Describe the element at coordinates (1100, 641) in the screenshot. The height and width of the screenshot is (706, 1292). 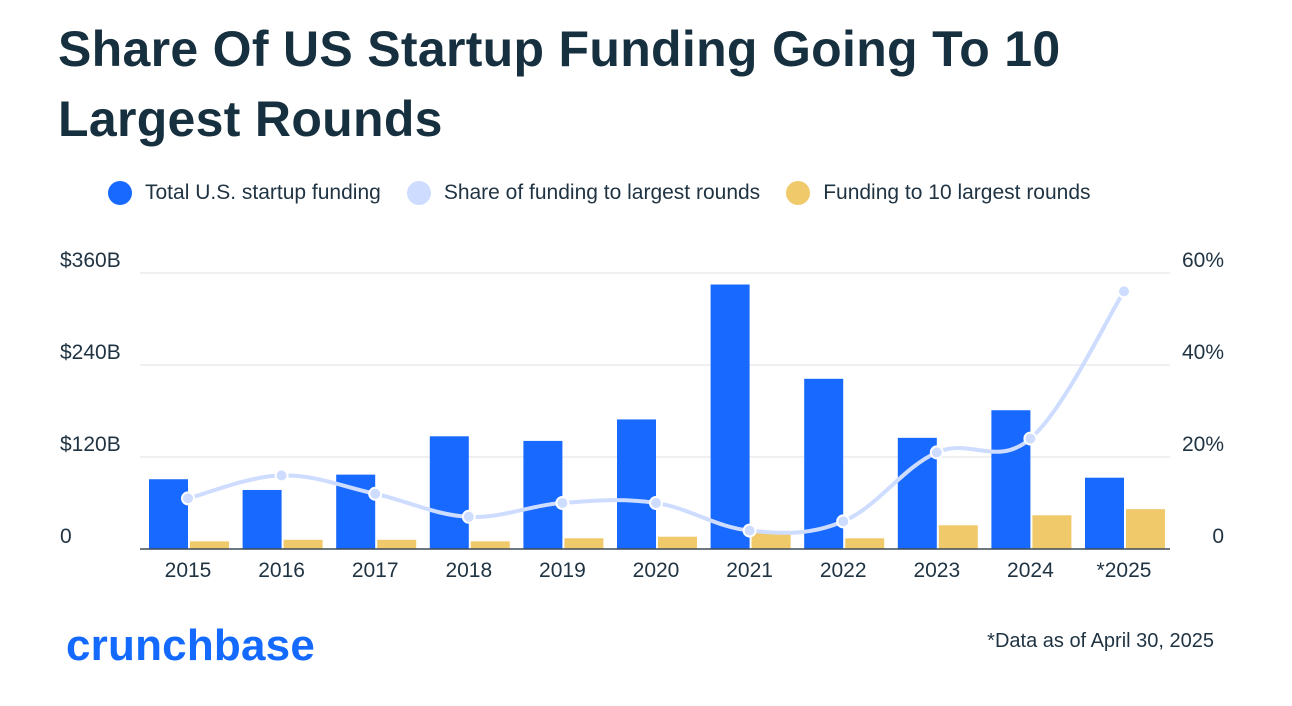
I see `footnote: *Data as of April 30, 2025` at that location.